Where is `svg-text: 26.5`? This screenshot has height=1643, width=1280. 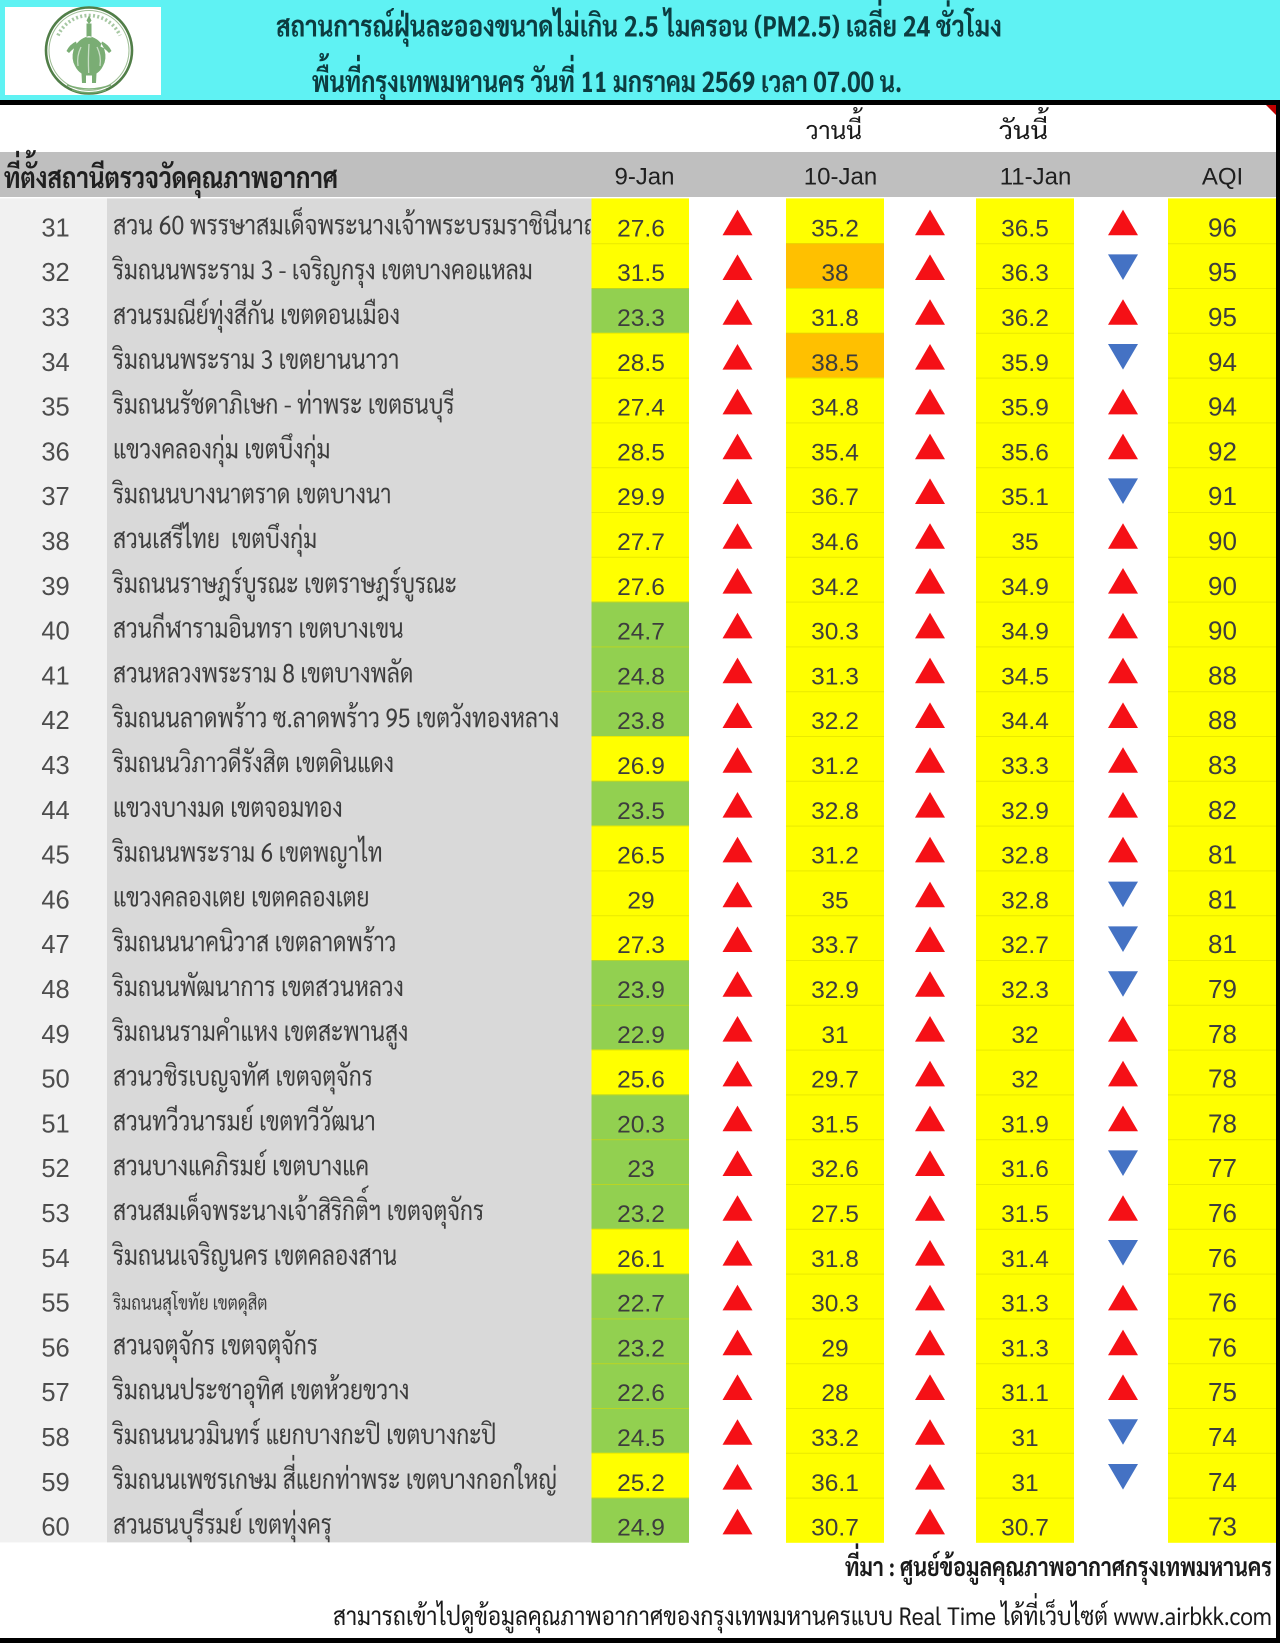 svg-text: 26.5 is located at coordinates (641, 856).